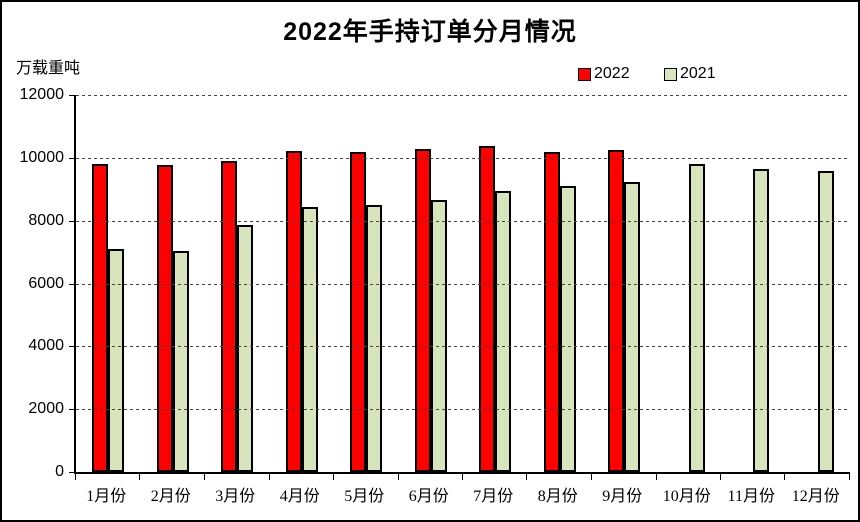 The image size is (860, 522). I want to click on bar-2021-6月份, so click(438, 335).